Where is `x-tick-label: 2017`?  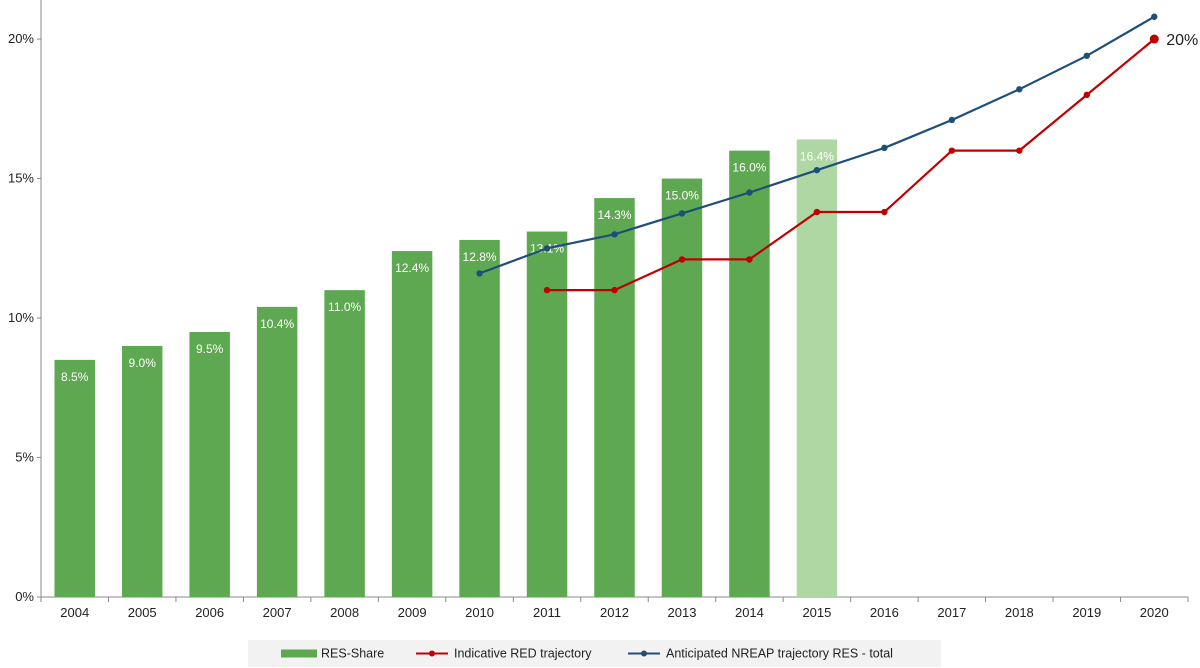
x-tick-label: 2017 is located at coordinates (951, 612).